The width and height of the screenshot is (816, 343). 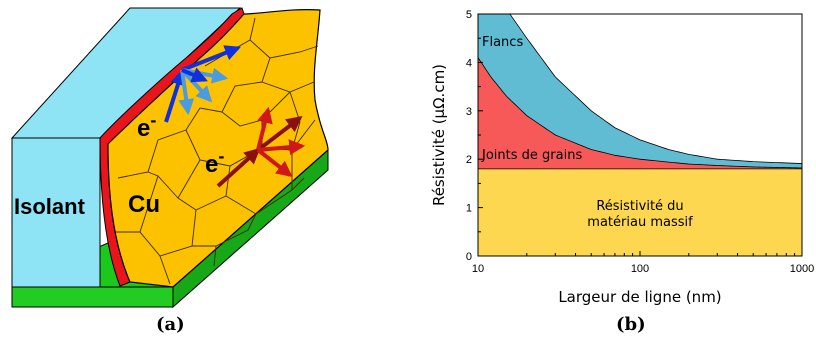 I want to click on insulator-label: Isolant, so click(x=50, y=206).